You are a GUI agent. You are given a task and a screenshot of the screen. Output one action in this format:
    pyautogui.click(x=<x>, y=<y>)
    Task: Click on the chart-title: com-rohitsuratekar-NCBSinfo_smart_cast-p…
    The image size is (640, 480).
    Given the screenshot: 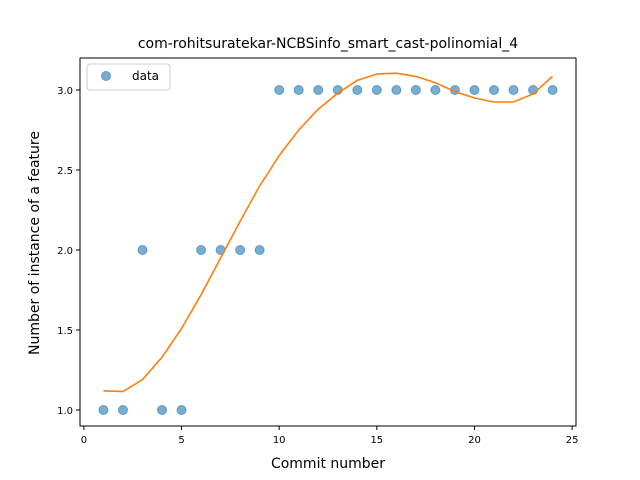 What is the action you would take?
    pyautogui.click(x=328, y=44)
    